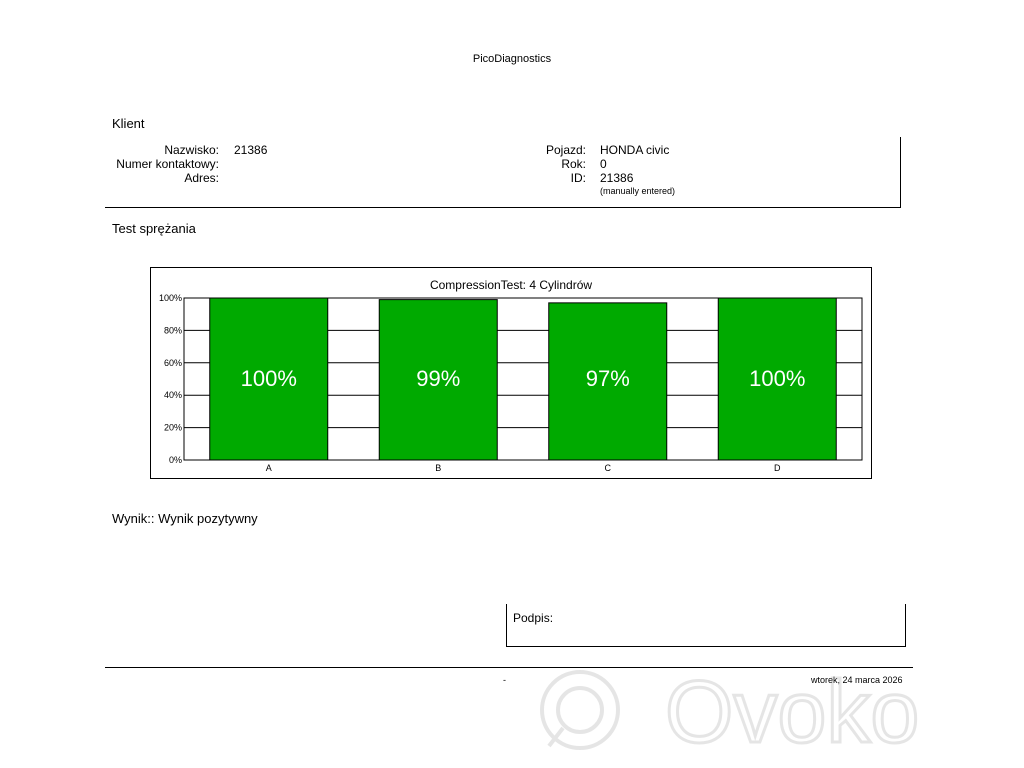 This screenshot has height=768, width=1024. I want to click on footer-dash: -, so click(504, 680).